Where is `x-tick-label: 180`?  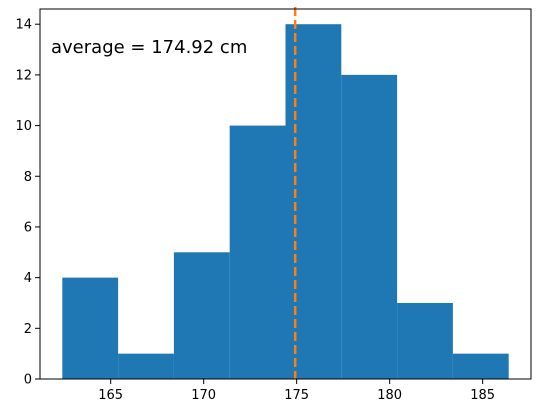
x-tick-label: 180 is located at coordinates (389, 395).